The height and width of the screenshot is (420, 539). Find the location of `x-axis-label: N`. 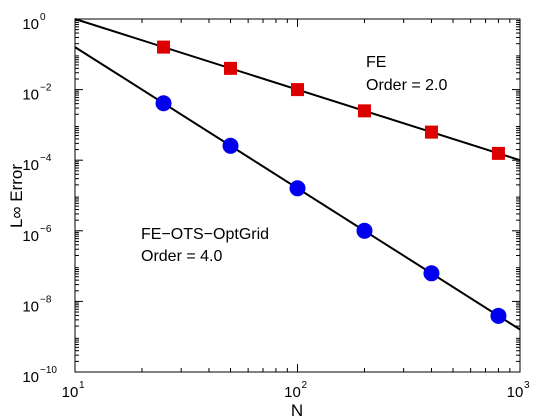

x-axis-label: N is located at coordinates (297, 410).